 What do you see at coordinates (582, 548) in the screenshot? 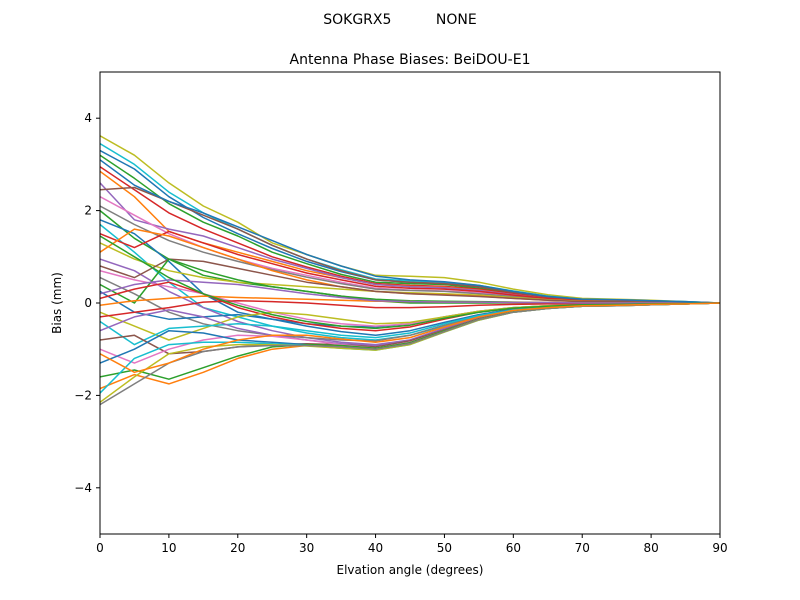
I see `x-tick-label: 70` at bounding box center [582, 548].